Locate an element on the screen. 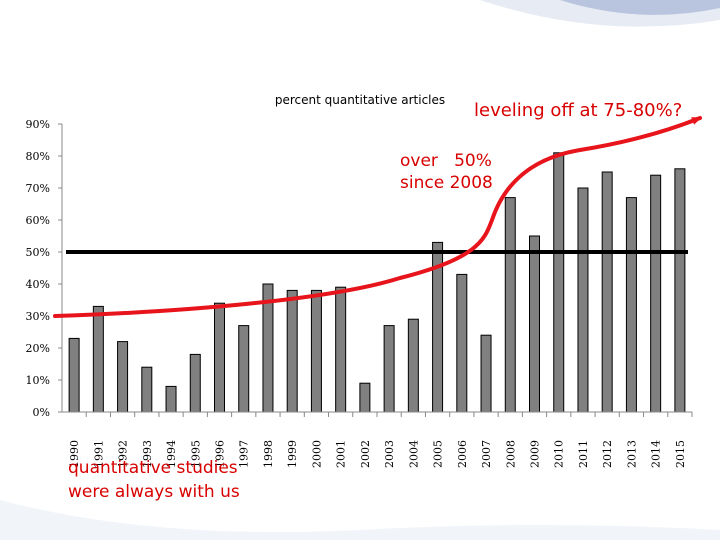 Image resolution: width=720 pixels, height=540 pixels. x-tick-label-2010: 2010 is located at coordinates (559, 454).